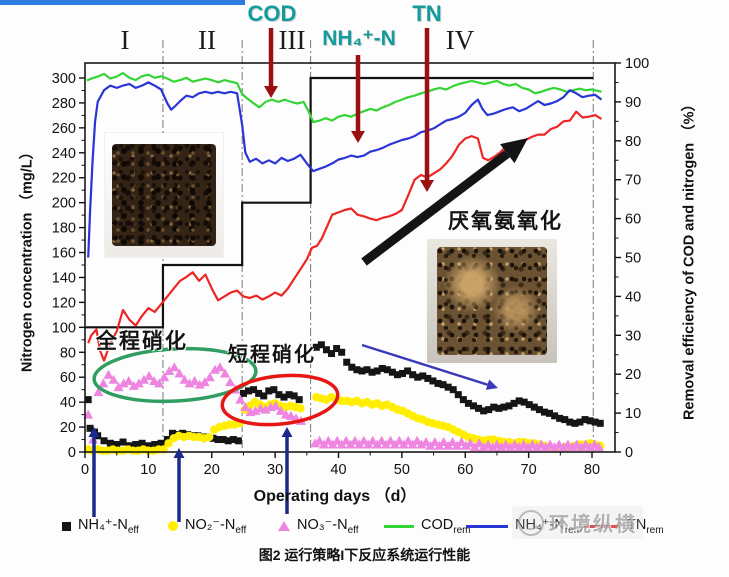  I want to click on y-left-tick-label: 160, so click(64, 254).